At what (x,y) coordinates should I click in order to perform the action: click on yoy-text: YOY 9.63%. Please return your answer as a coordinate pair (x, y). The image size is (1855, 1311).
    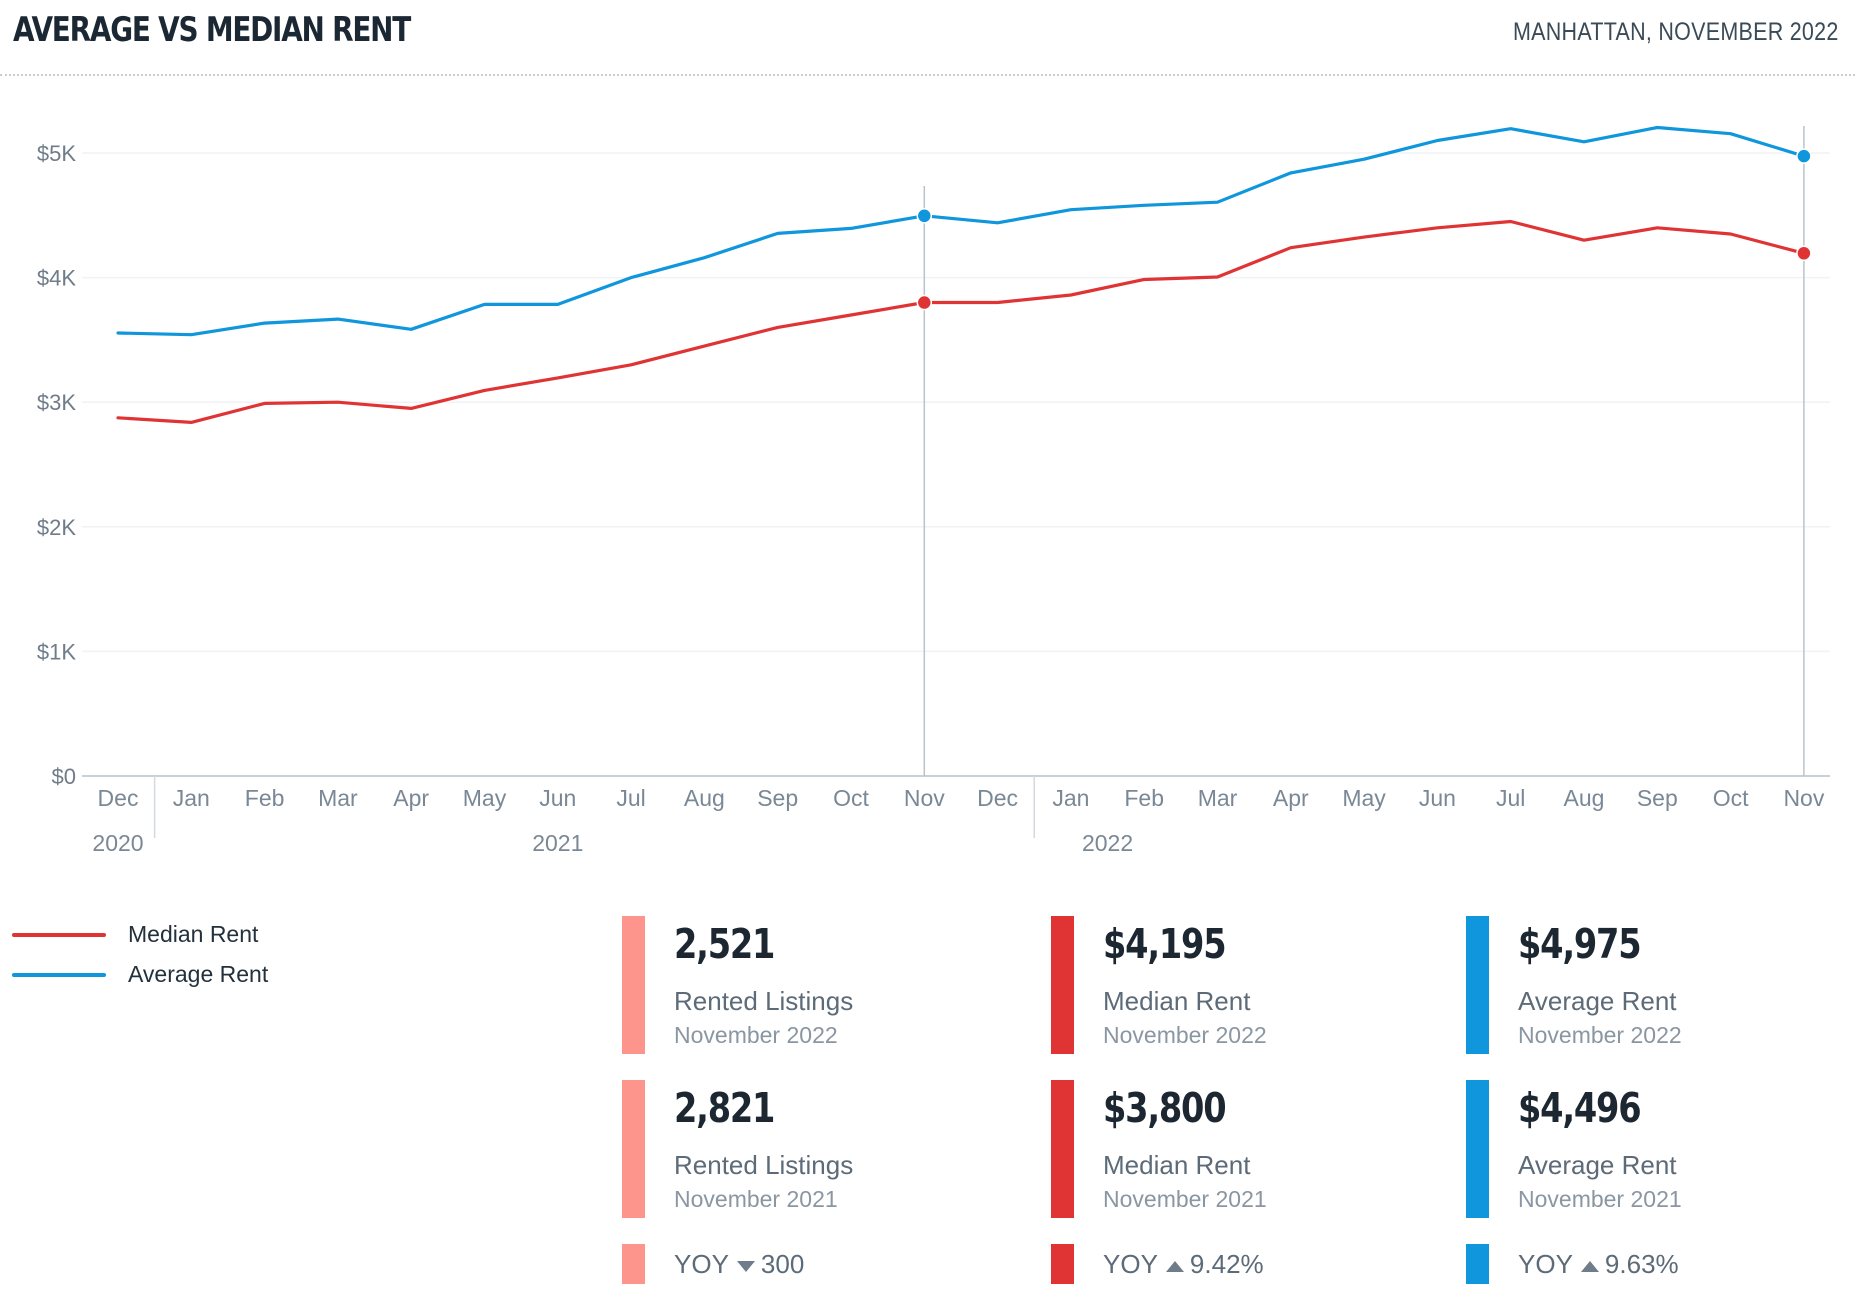
    Looking at the image, I should click on (1598, 1264).